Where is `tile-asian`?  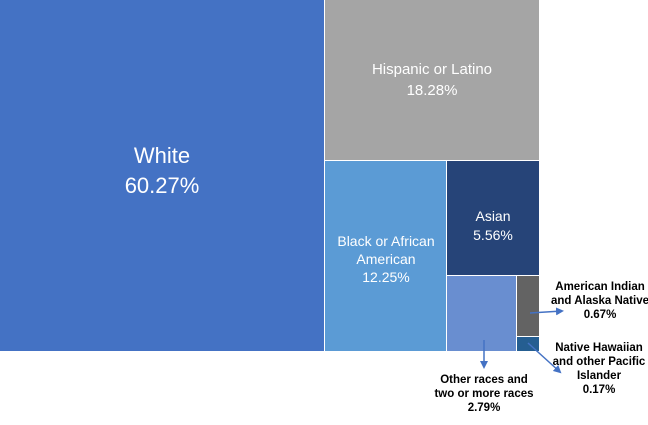
tile-asian is located at coordinates (493, 218).